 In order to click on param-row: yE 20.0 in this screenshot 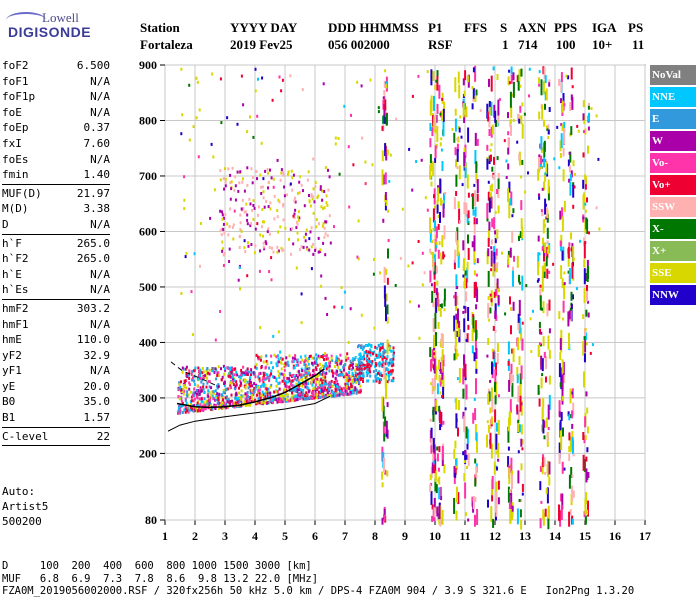, I will do `click(56, 387)`.